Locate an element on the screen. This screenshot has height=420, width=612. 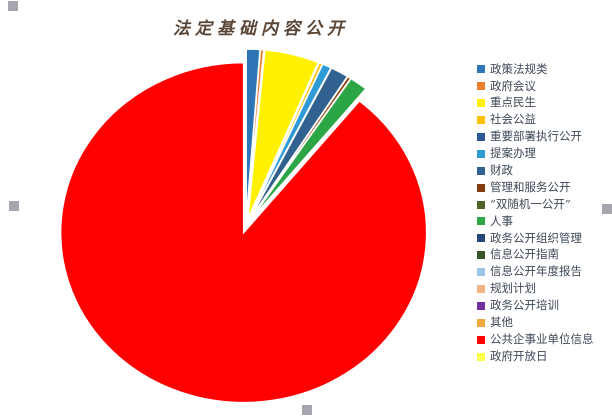
chart-legend: 政策法规类 政府会议 重点民生 社会公益 重要部署执行公开 提案办理 财政 is located at coordinates (535, 213).